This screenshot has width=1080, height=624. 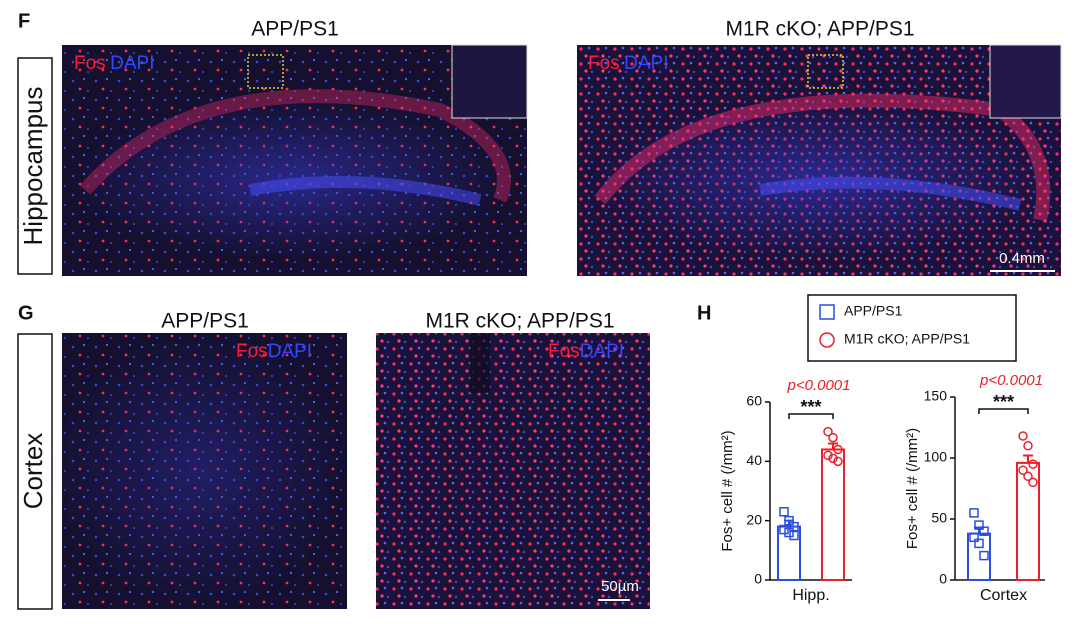 What do you see at coordinates (873, 311) in the screenshot?
I see `legend-label: APP/PS1` at bounding box center [873, 311].